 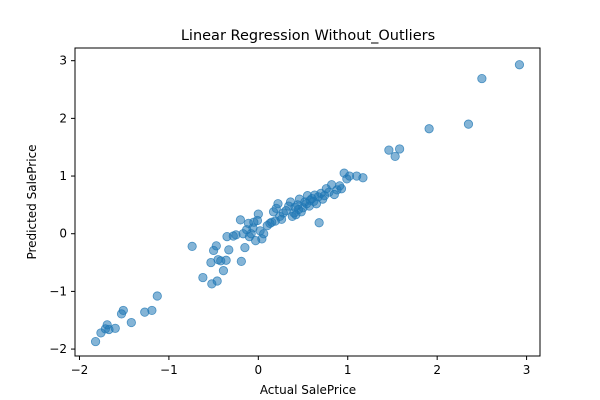 What do you see at coordinates (308, 36) in the screenshot?
I see `chart-title: Linear Regression Without_Outliers` at bounding box center [308, 36].